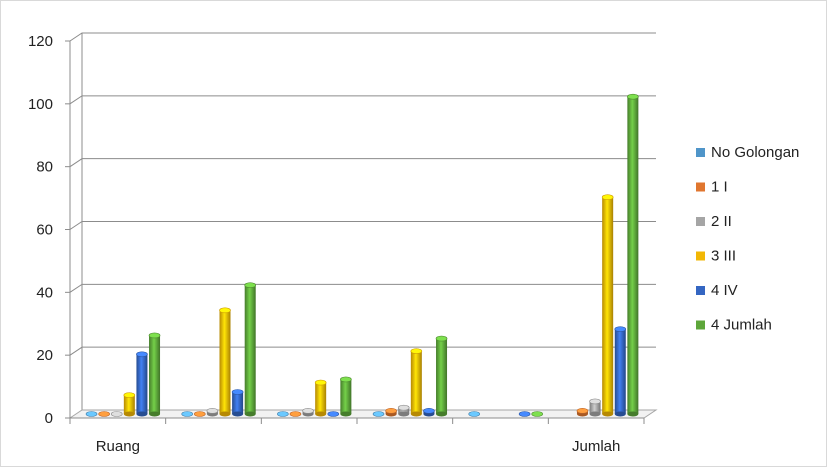 This screenshot has width=827, height=467. I want to click on y-tick-label: 100, so click(40, 104).